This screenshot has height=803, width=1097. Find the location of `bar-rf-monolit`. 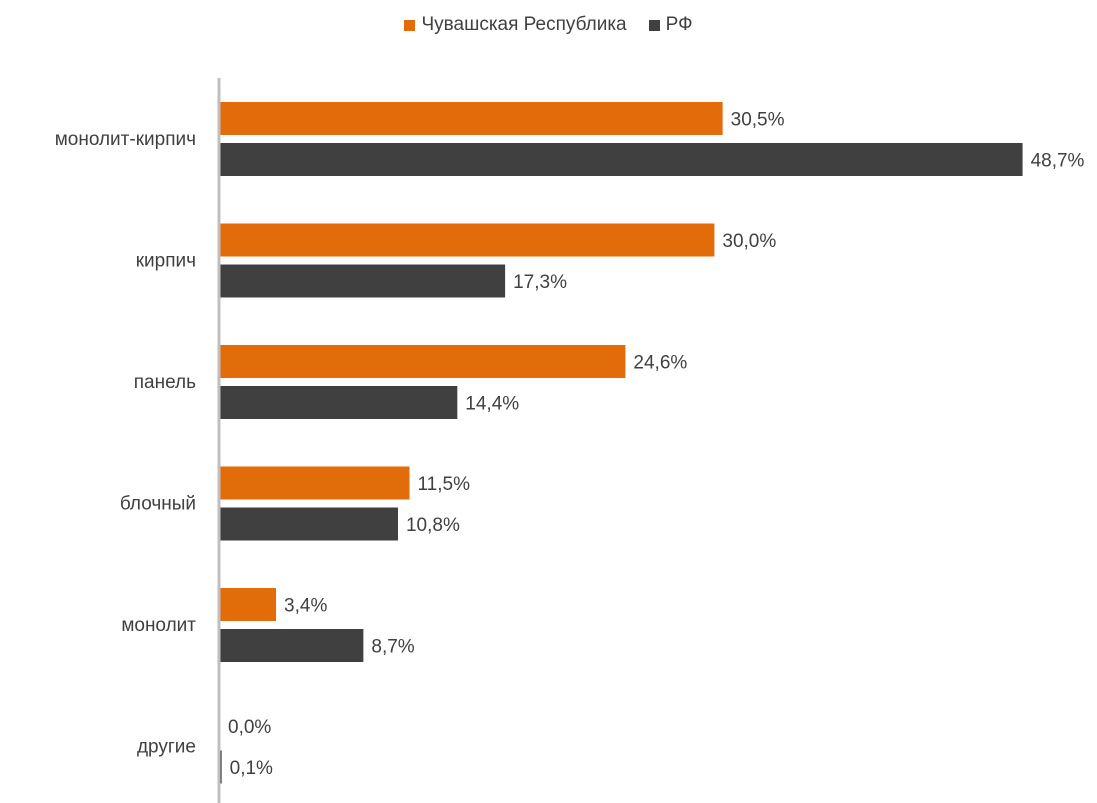

bar-rf-monolit is located at coordinates (292, 645).